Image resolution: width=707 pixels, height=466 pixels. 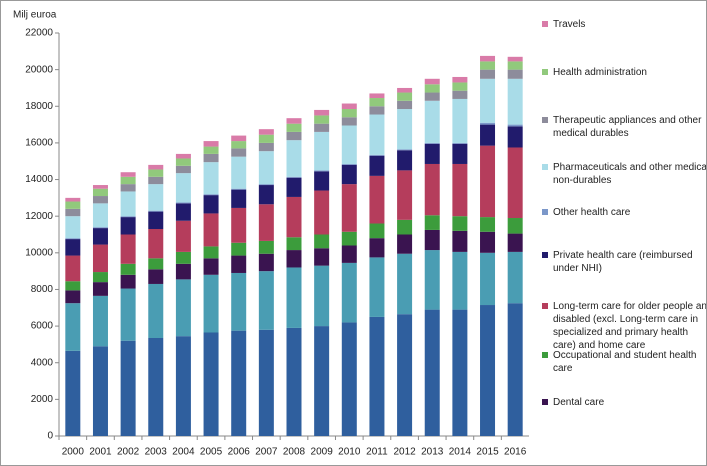 What do you see at coordinates (39, 252) in the screenshot?
I see `y-tick-label: 10000` at bounding box center [39, 252].